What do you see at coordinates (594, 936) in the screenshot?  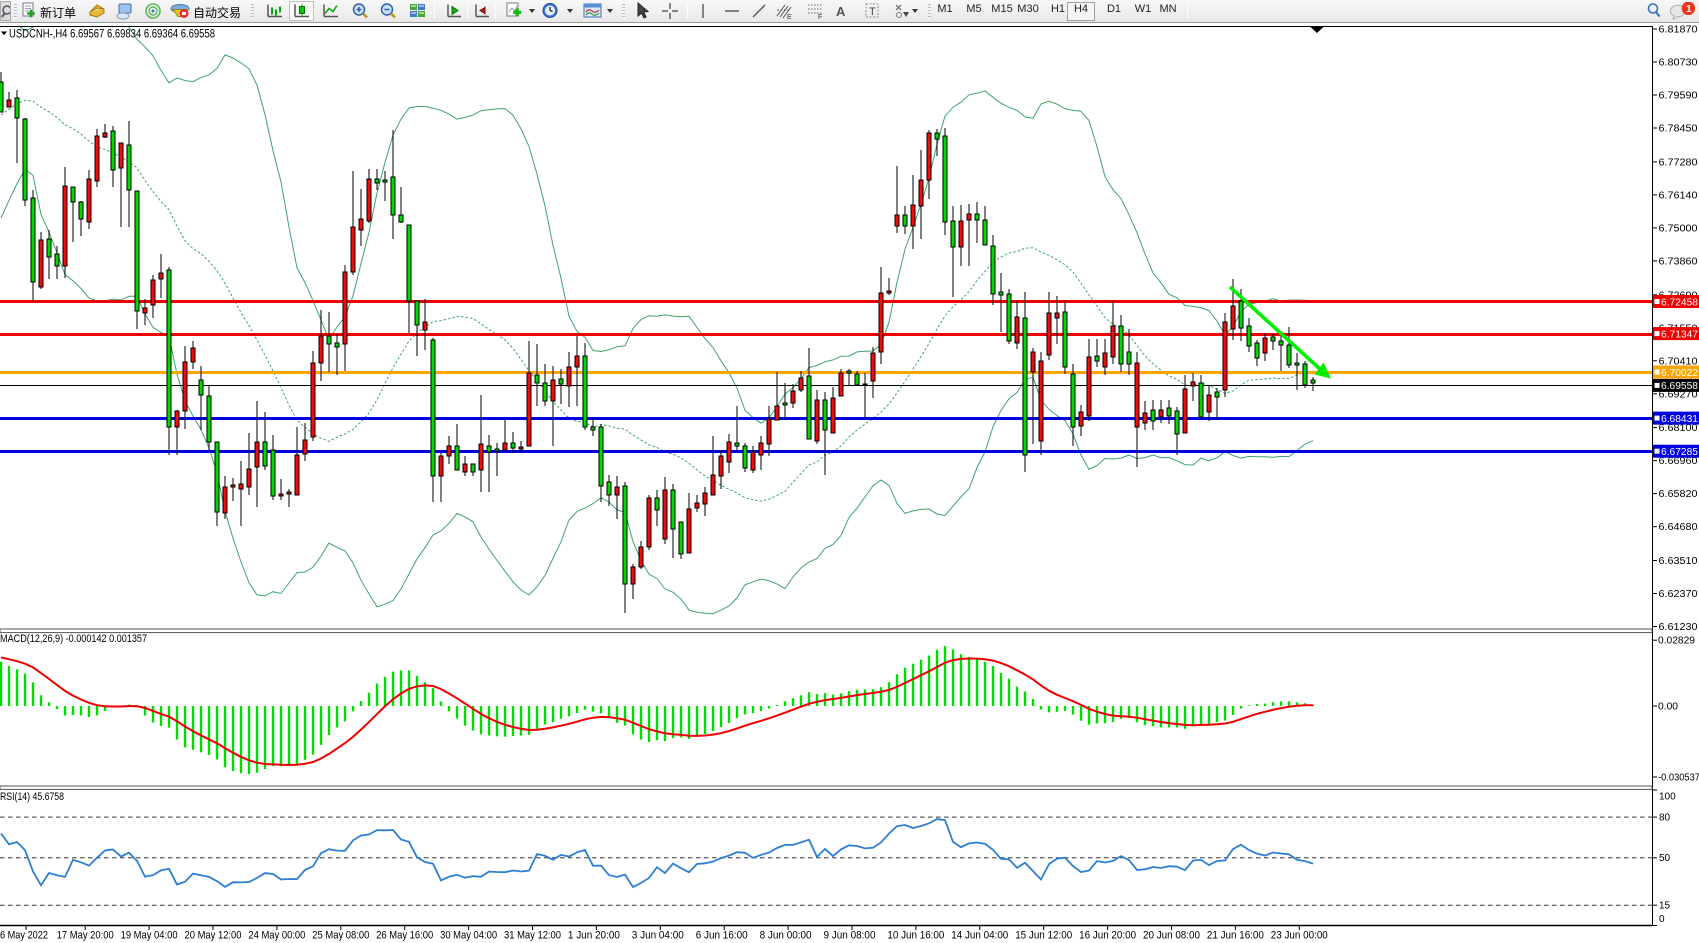 I see `svg-text: 1 Jun 20:00` at bounding box center [594, 936].